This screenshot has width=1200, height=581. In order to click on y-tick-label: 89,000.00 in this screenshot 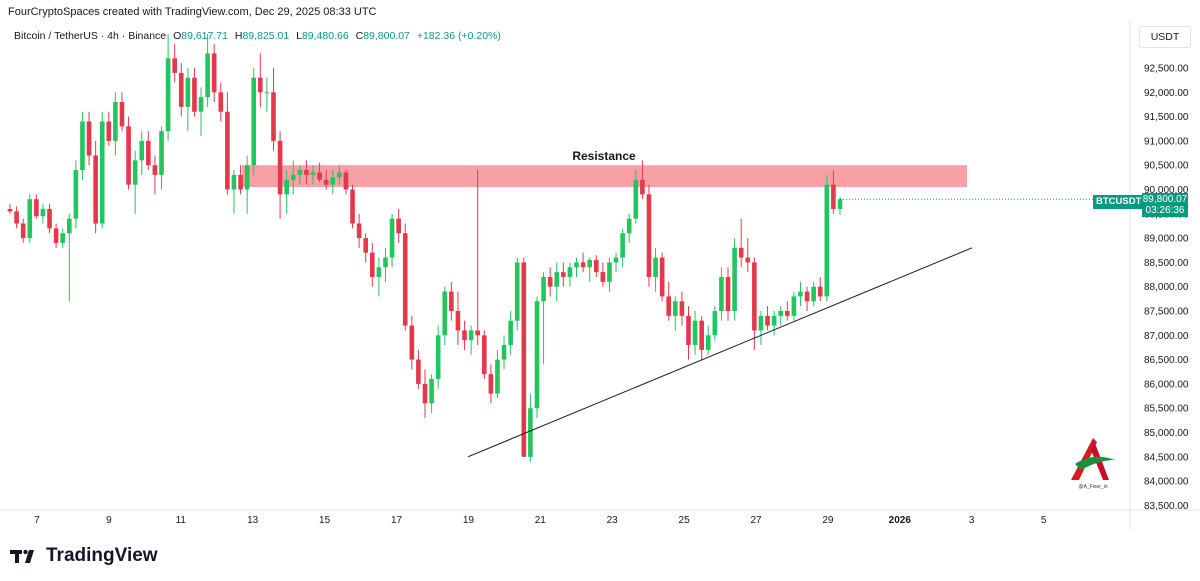, I will do `click(1166, 239)`.